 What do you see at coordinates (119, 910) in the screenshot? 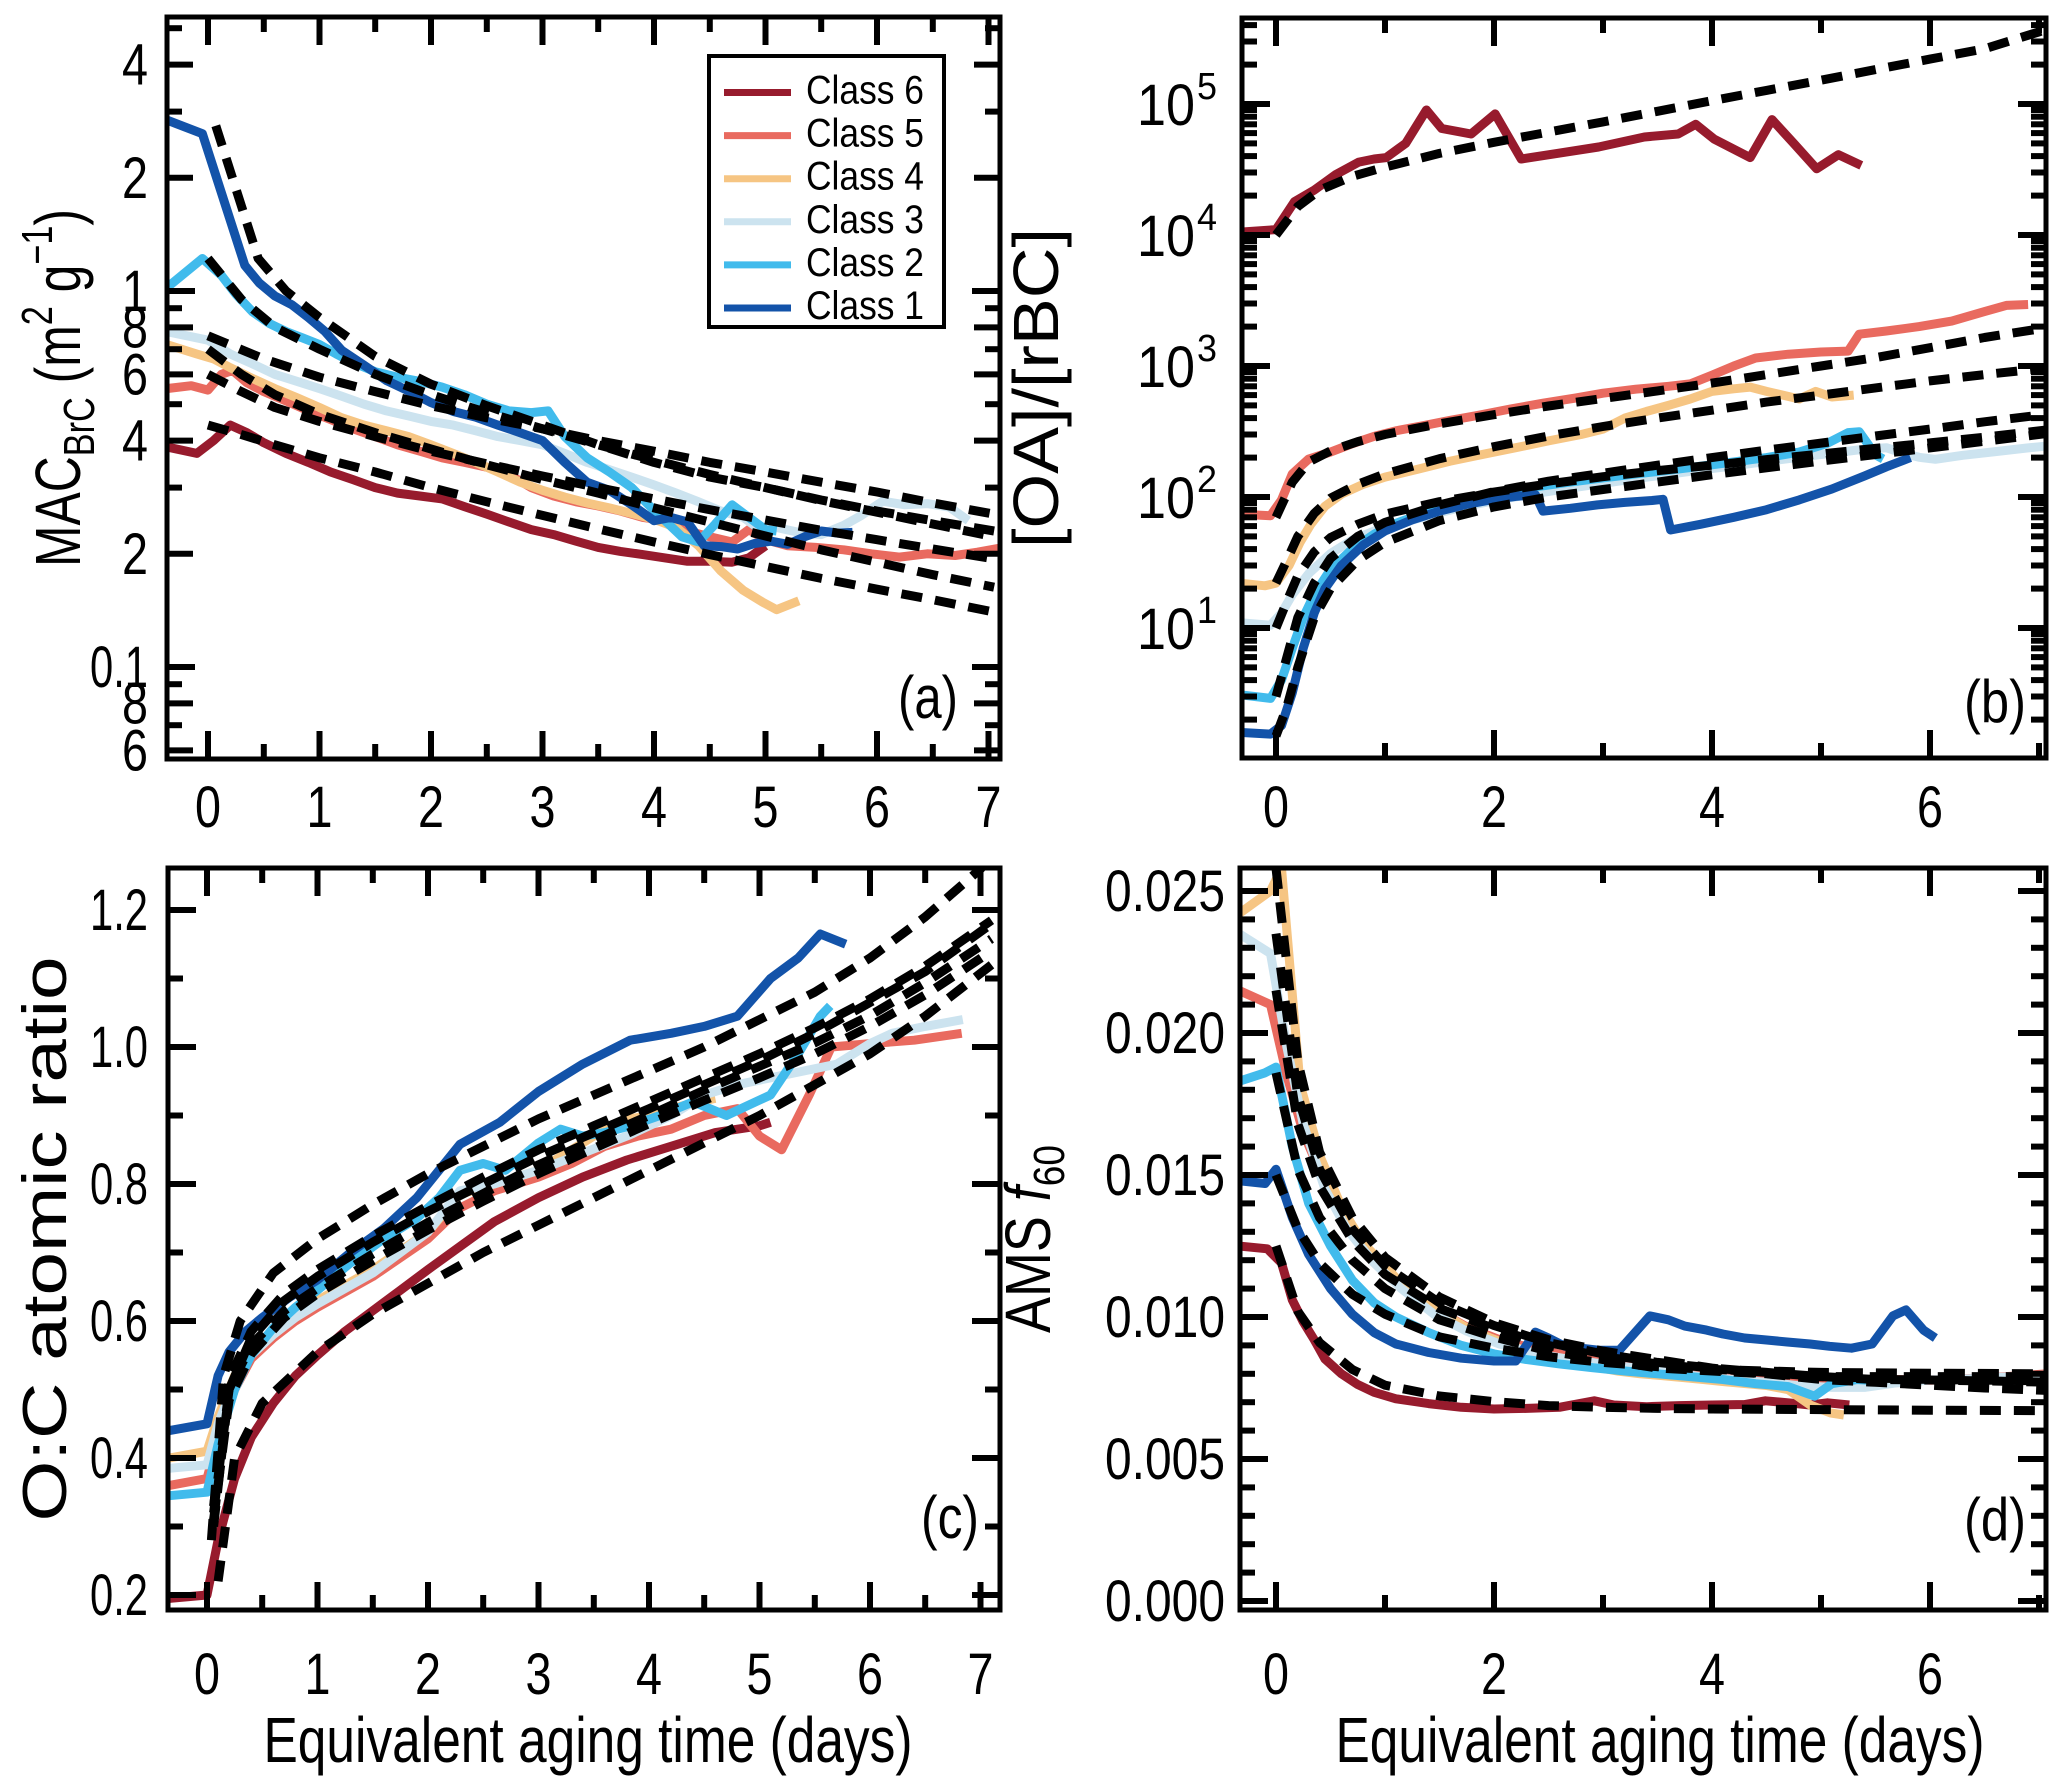
I see `svg-text: 1.2` at bounding box center [119, 910].